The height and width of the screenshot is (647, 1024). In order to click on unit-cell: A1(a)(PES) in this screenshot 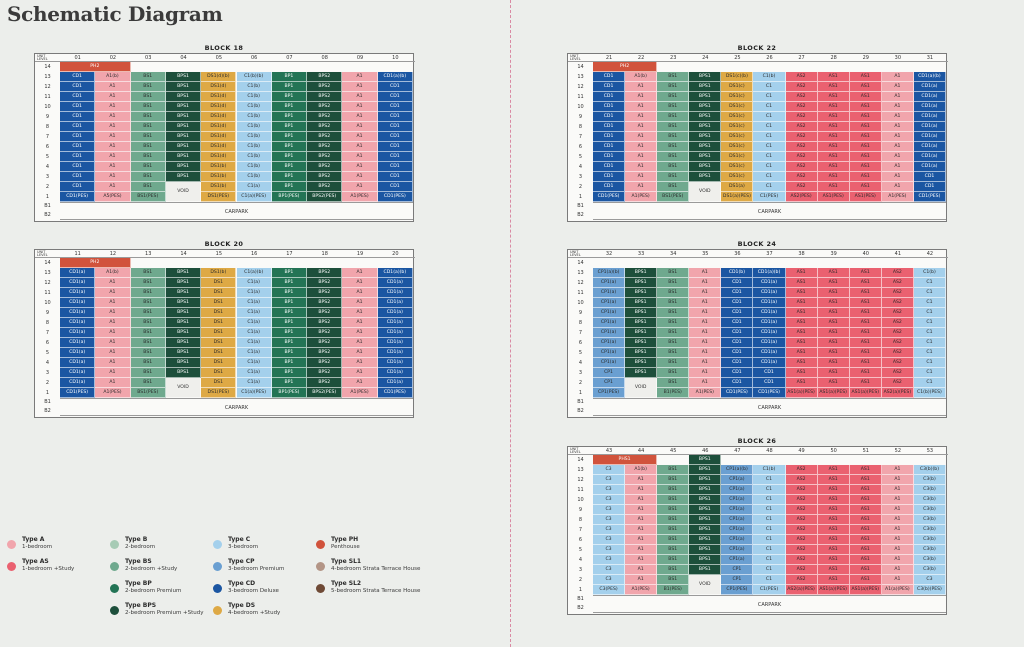, I will do `click(897, 590)`.